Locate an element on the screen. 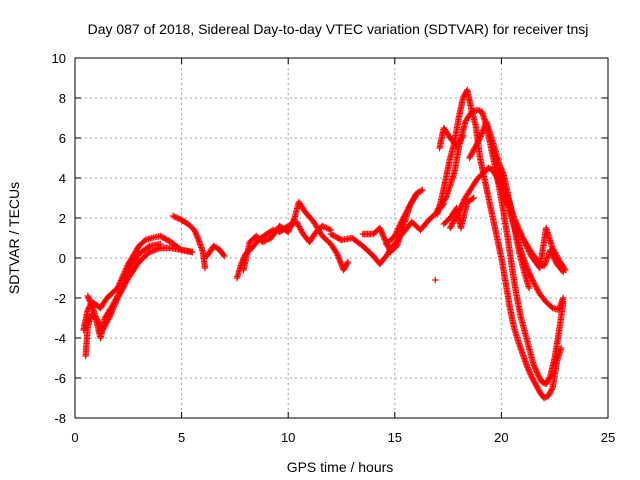 Image resolution: width=640 pixels, height=480 pixels. y-tick-label: -2 is located at coordinates (60, 298).